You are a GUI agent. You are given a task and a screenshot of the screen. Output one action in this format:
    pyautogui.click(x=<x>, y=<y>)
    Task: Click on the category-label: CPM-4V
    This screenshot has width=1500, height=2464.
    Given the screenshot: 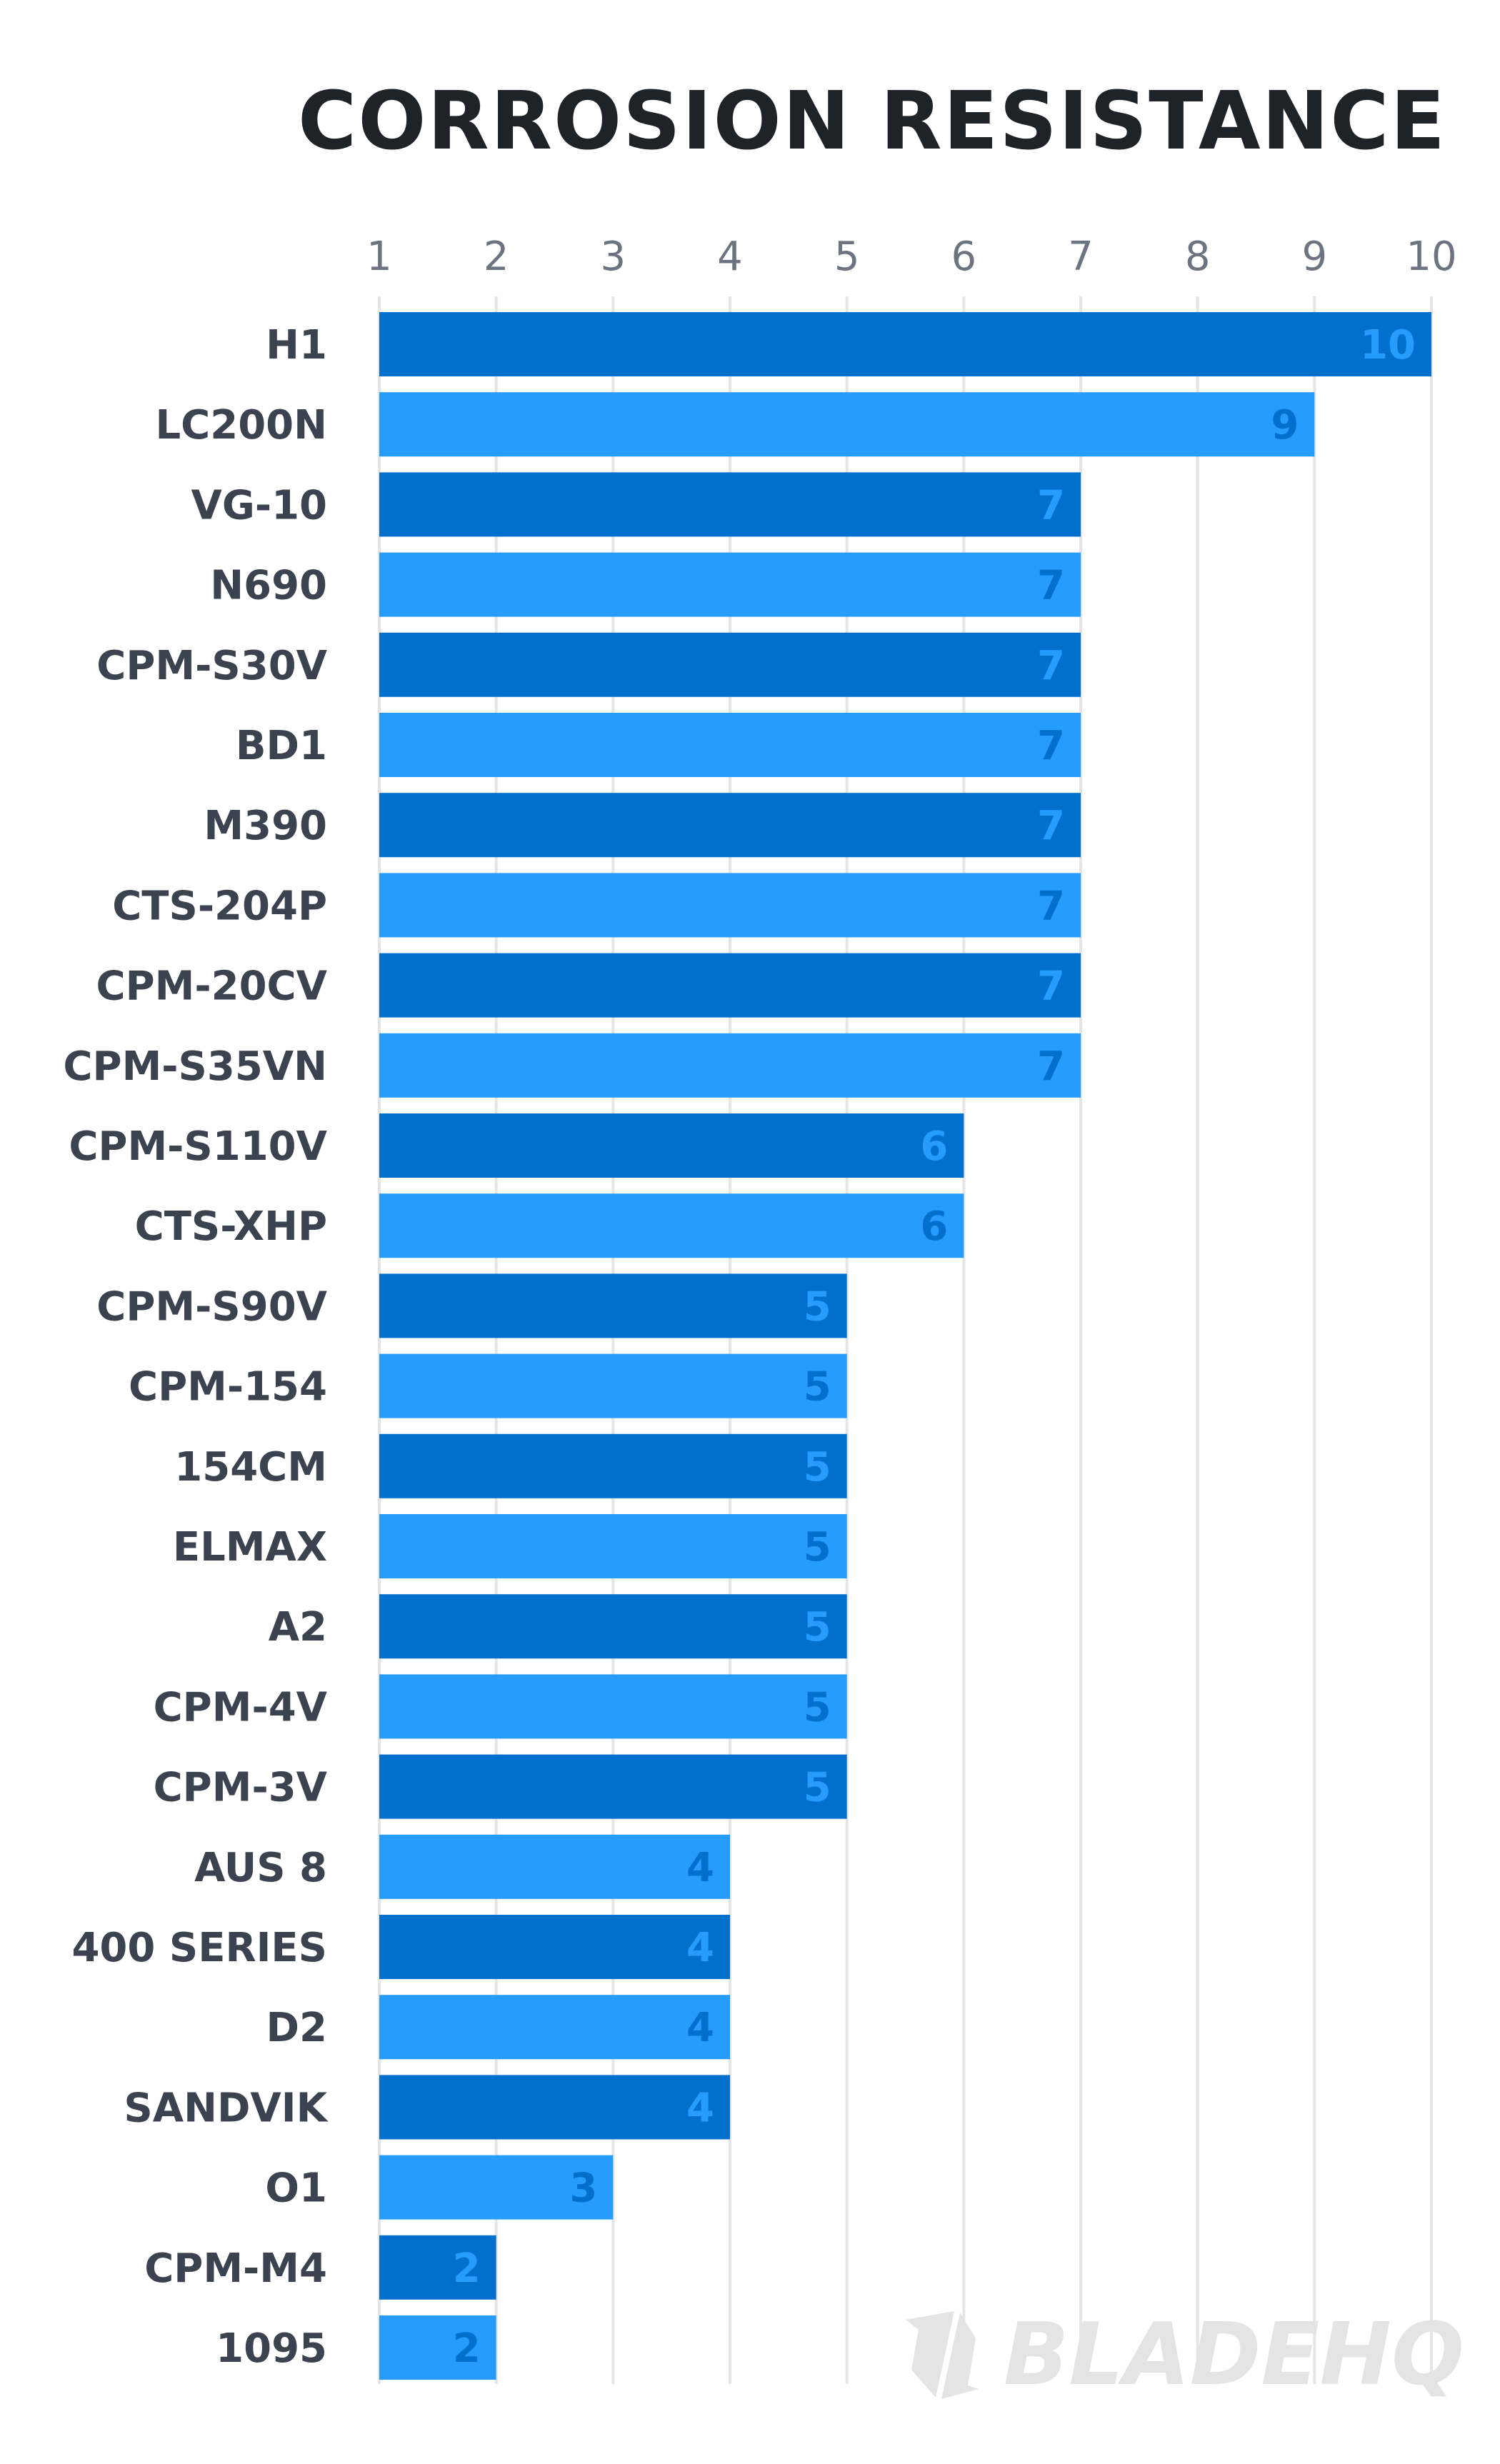 What is the action you would take?
    pyautogui.click(x=241, y=1707)
    